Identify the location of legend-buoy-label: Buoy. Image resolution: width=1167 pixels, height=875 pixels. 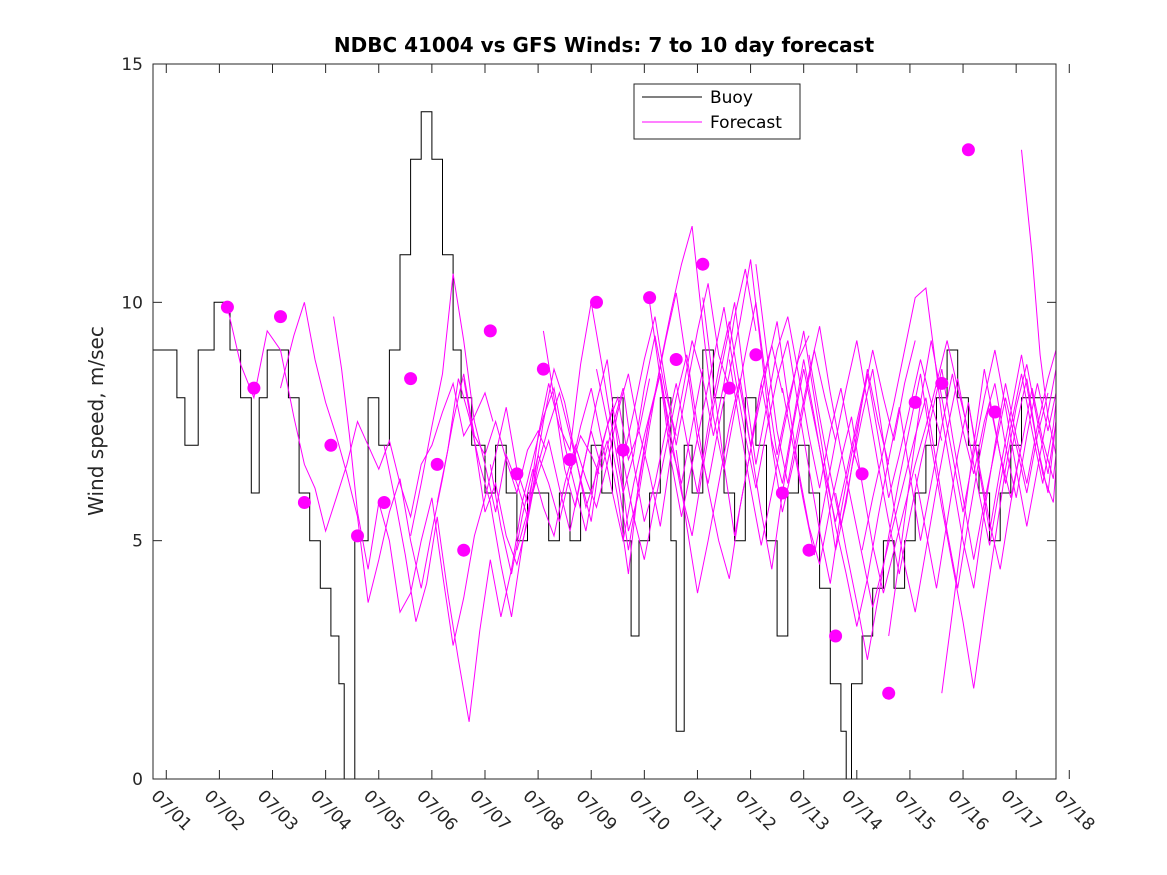
(731, 98).